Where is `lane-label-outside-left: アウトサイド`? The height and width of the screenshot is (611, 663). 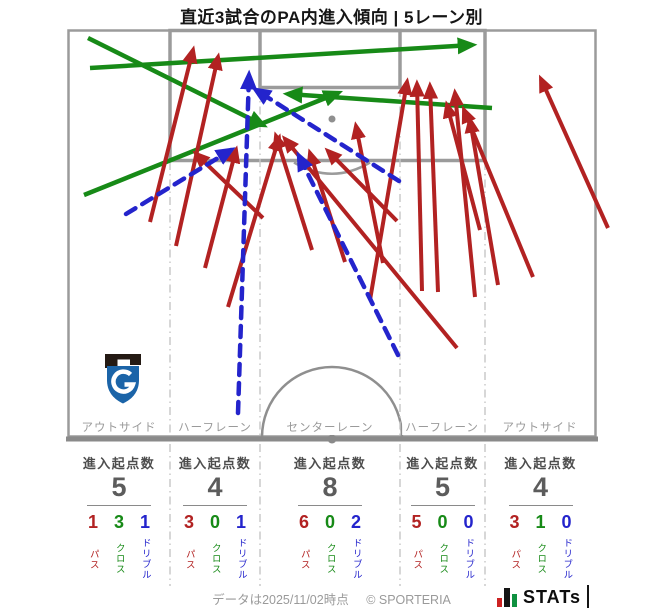 lane-label-outside-left: アウトサイド is located at coordinates (119, 427).